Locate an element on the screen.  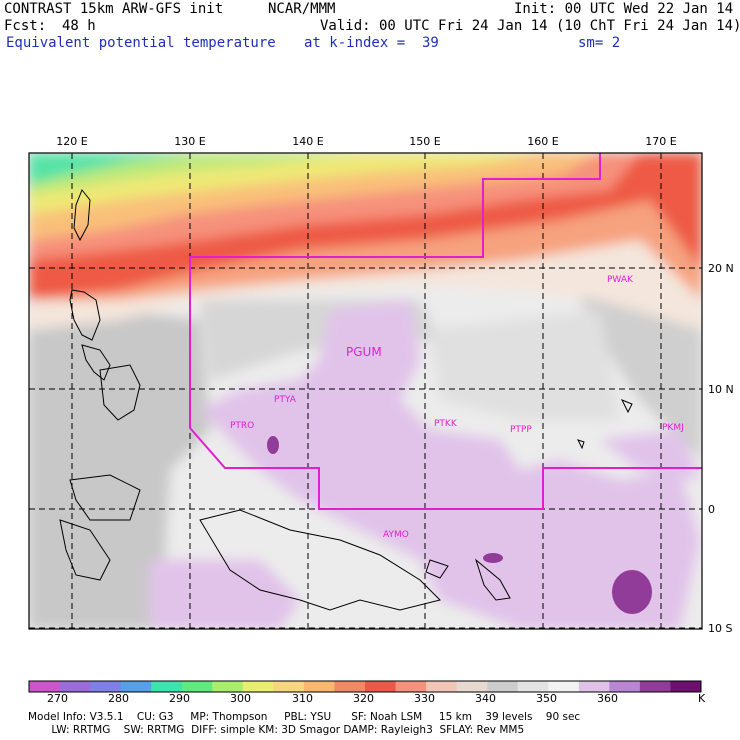
colorbar-label: 290 is located at coordinates (179, 698).